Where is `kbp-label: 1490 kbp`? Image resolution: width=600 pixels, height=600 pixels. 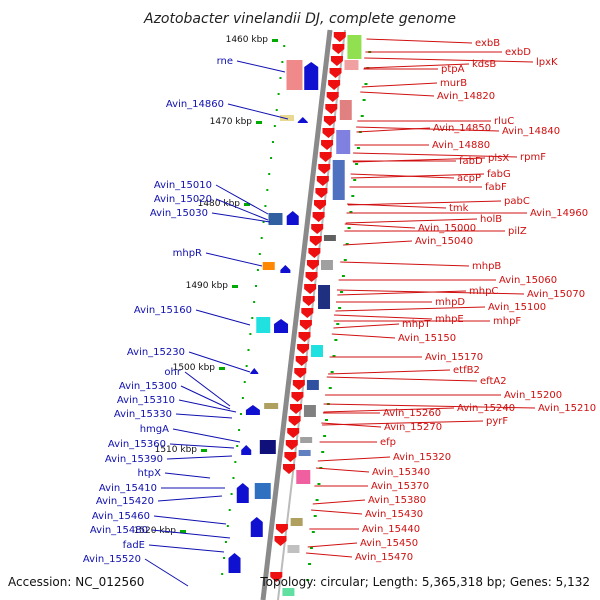
kbp-label: 1490 kbp is located at coordinates (207, 286).